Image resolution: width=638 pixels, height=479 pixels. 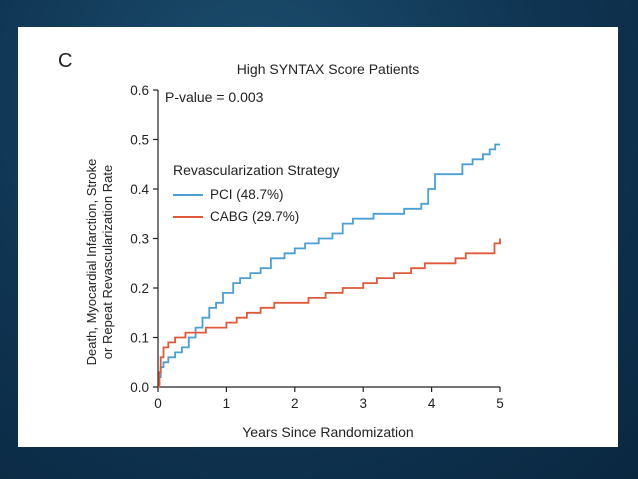 What do you see at coordinates (139, 338) in the screenshot?
I see `y-tick-label: 0.1` at bounding box center [139, 338].